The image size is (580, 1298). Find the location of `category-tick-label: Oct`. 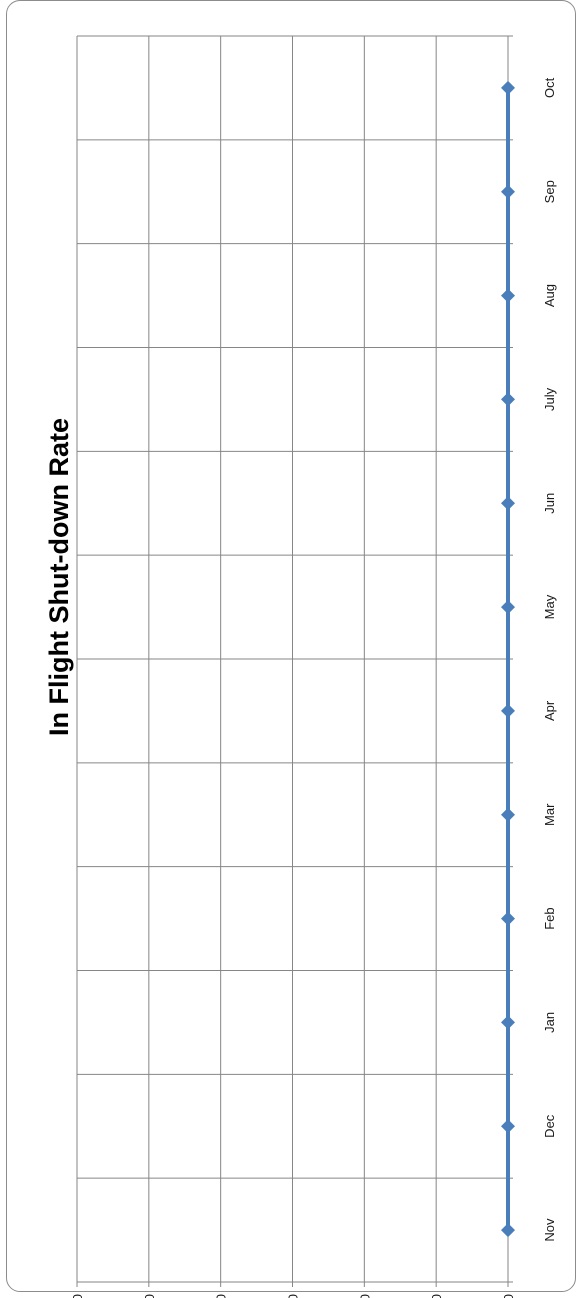

category-tick-label: Oct is located at coordinates (549, 87).